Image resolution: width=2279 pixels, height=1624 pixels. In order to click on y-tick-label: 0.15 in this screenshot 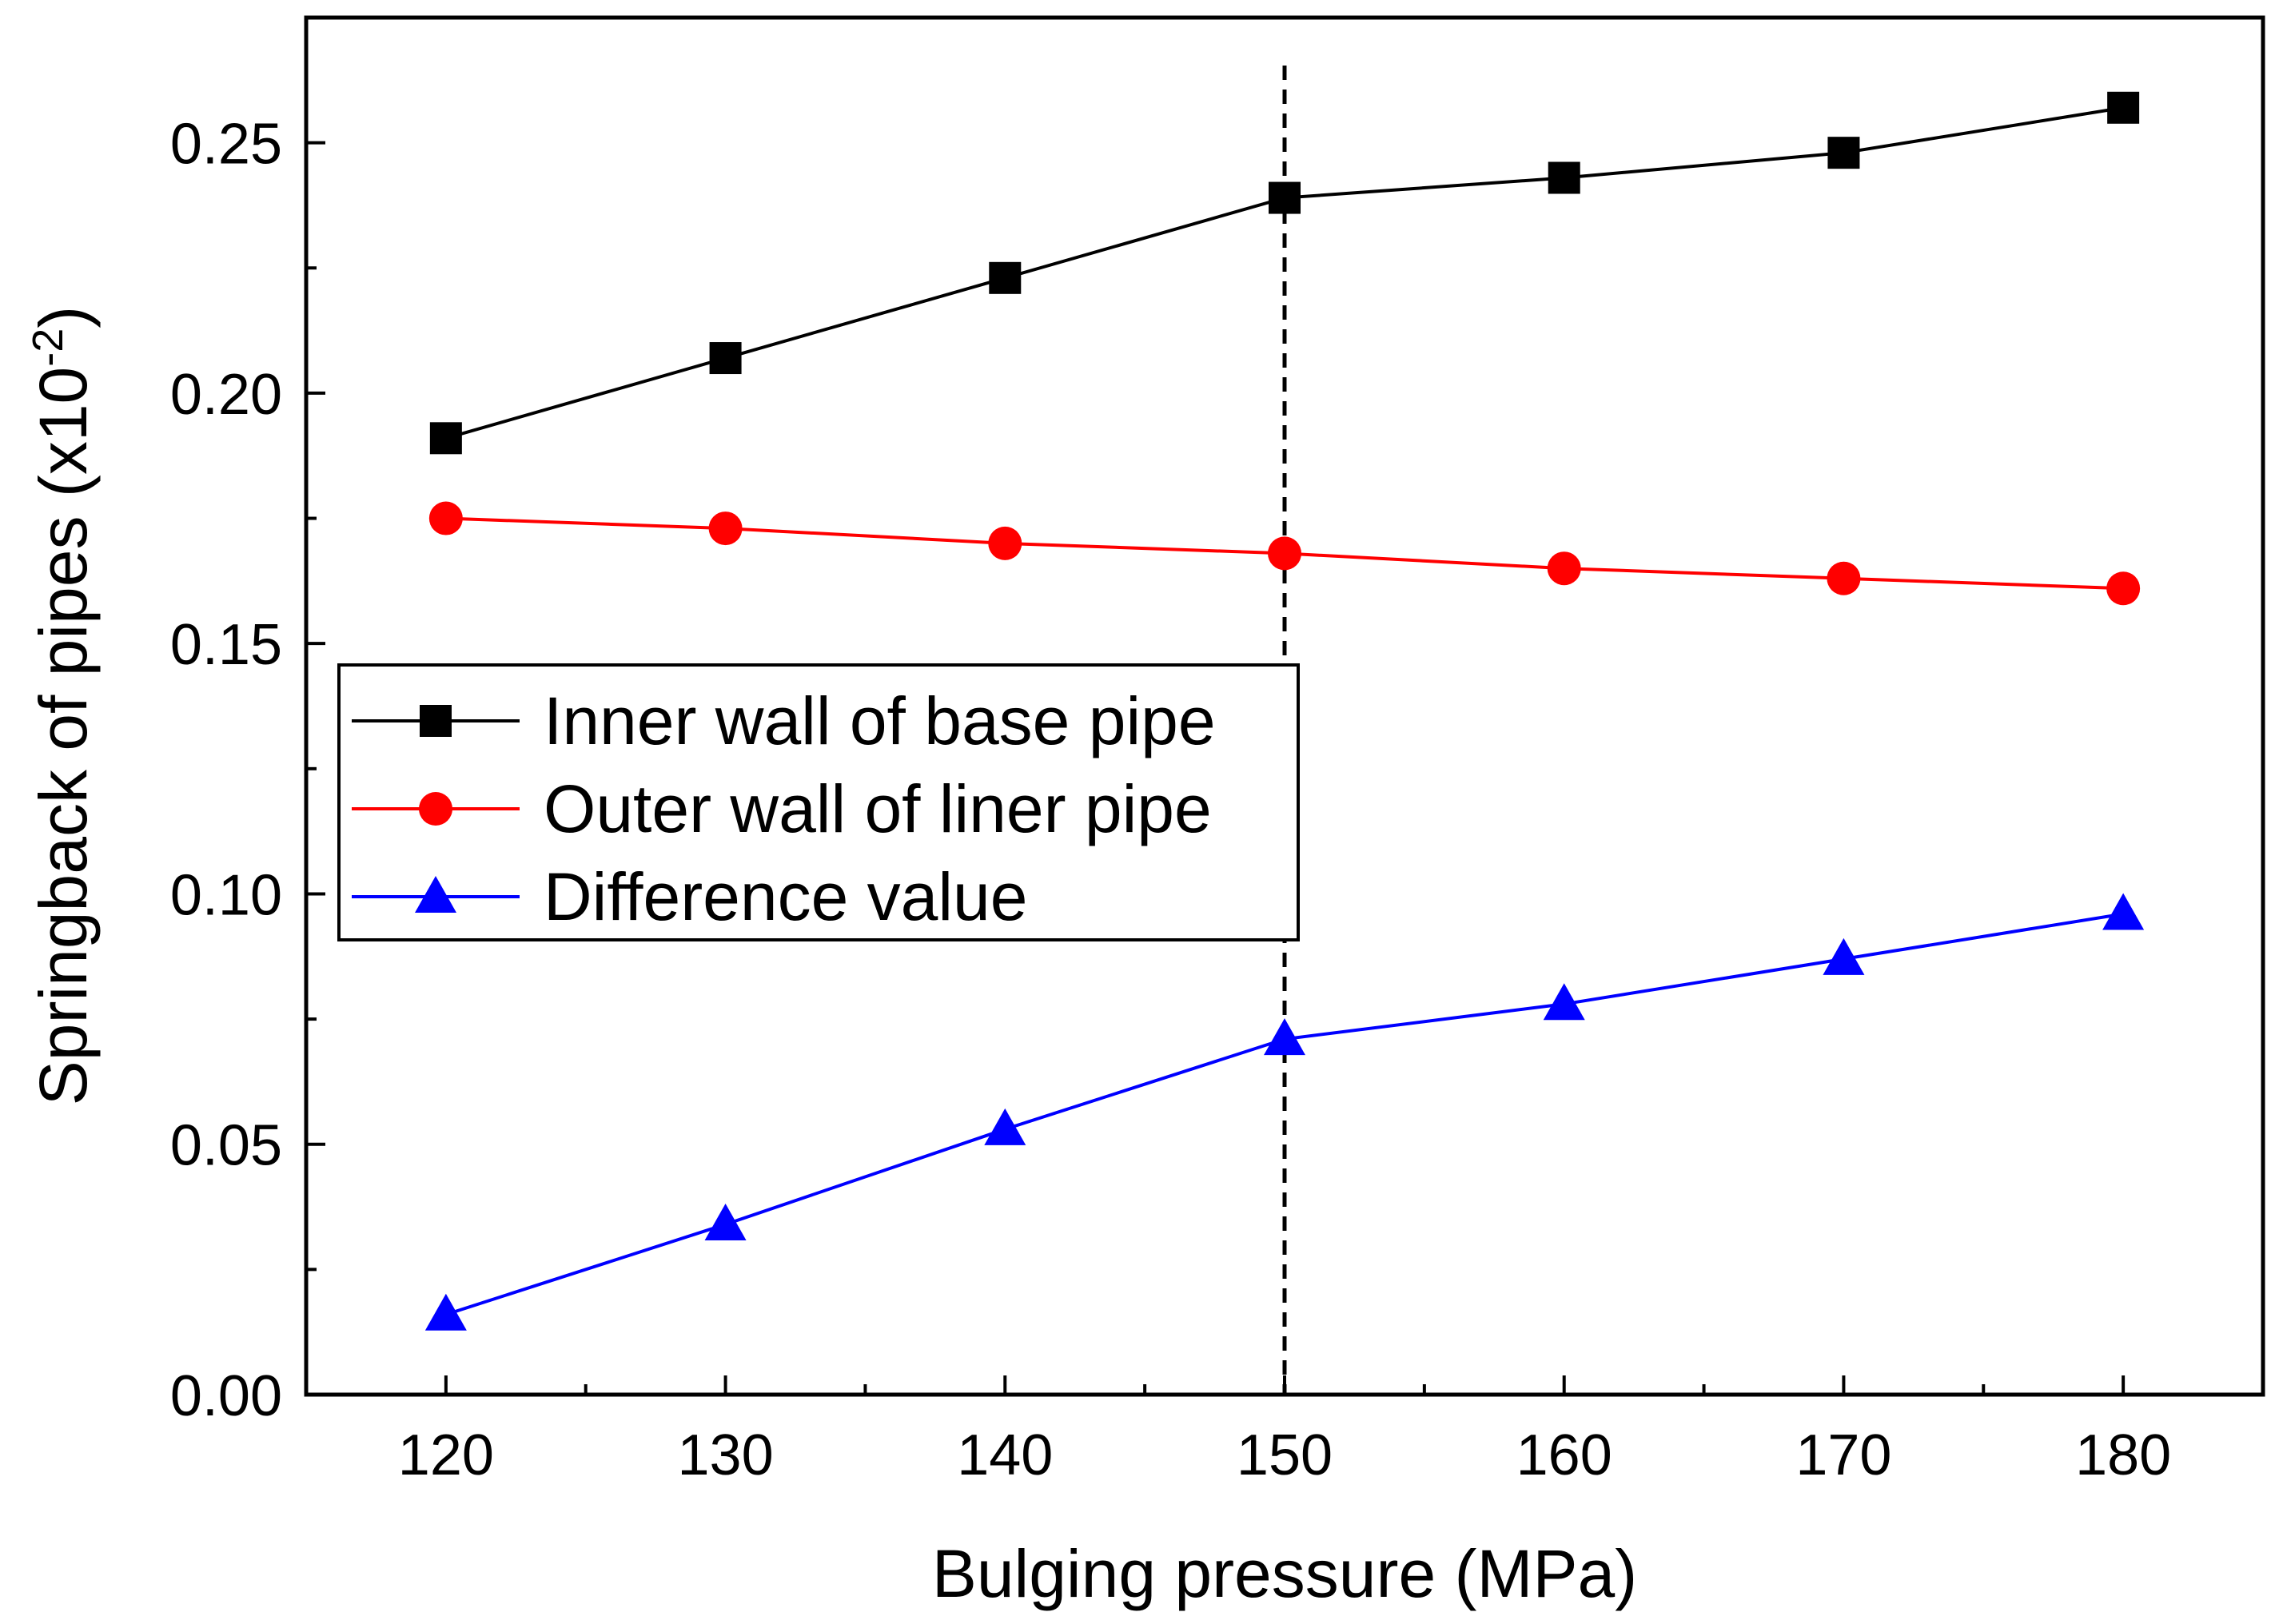, I will do `click(226, 645)`.